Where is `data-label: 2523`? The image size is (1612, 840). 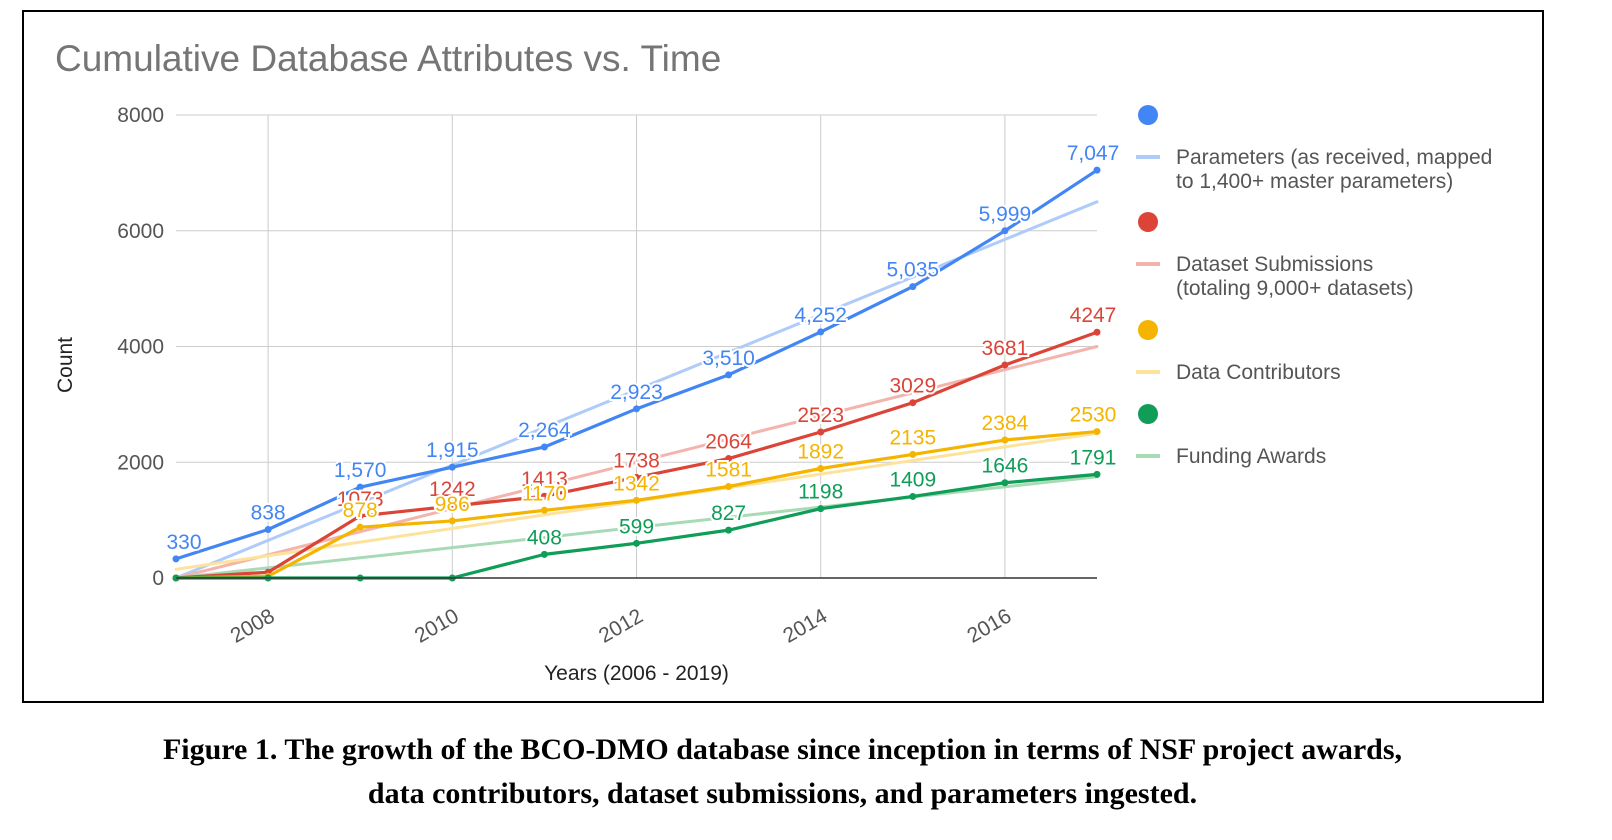
data-label: 2523 is located at coordinates (820, 415).